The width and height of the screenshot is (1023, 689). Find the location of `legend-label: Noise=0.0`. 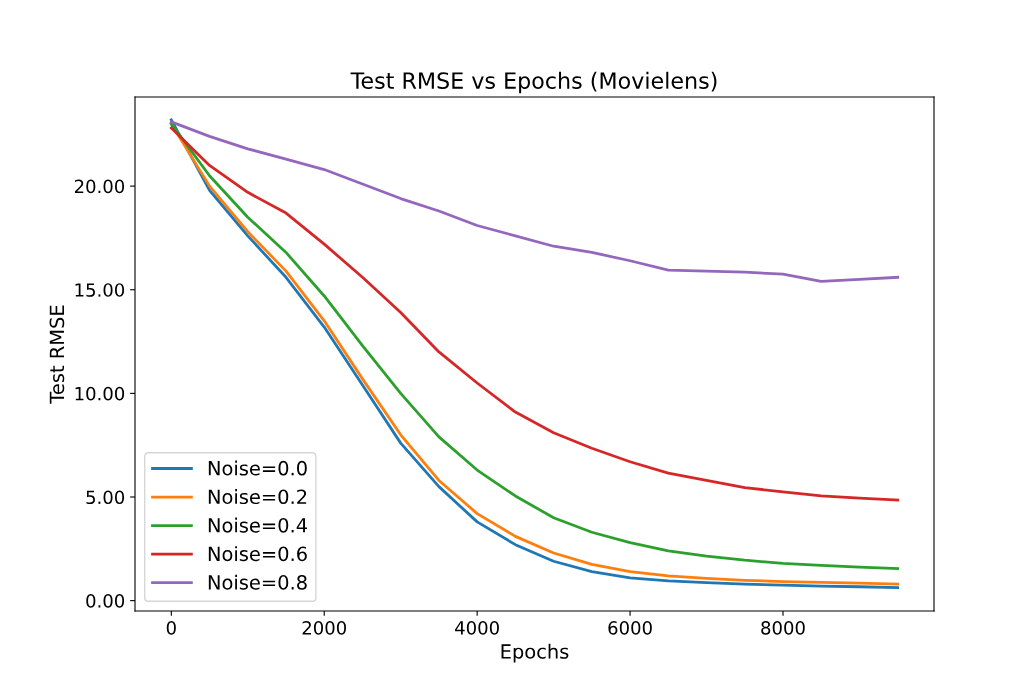

legend-label: Noise=0.0 is located at coordinates (257, 468).